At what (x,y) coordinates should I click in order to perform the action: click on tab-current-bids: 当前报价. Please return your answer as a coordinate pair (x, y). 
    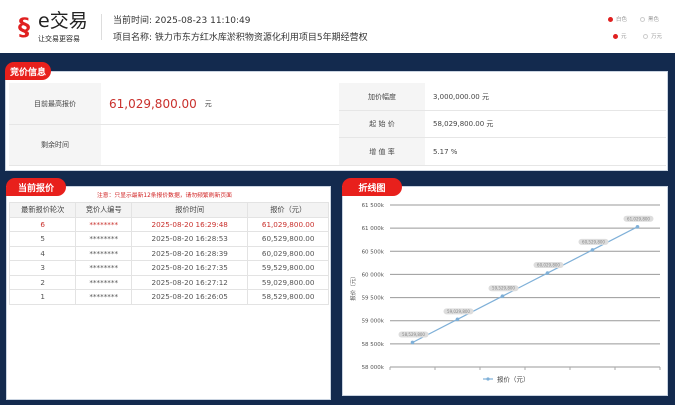
    Looking at the image, I should click on (36, 187).